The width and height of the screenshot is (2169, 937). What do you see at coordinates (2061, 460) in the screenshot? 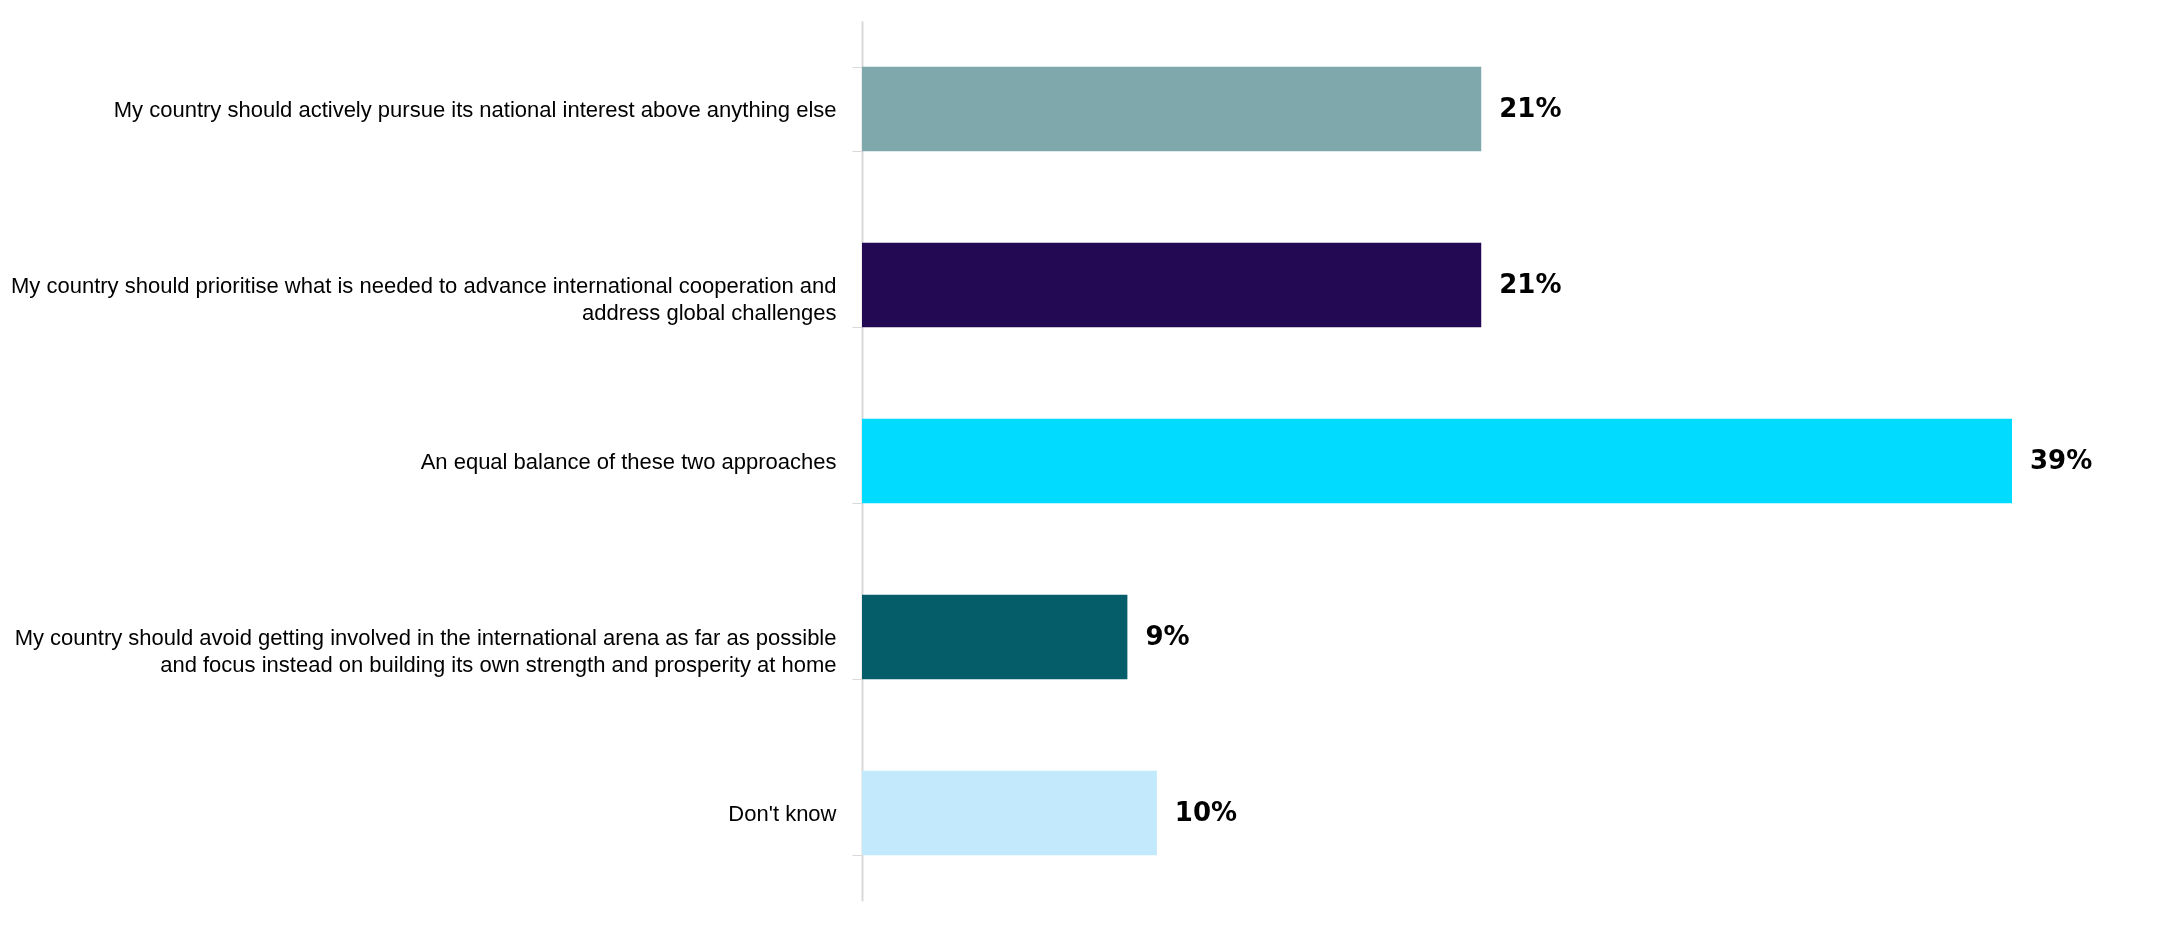
I see `data-label: 39%` at bounding box center [2061, 460].